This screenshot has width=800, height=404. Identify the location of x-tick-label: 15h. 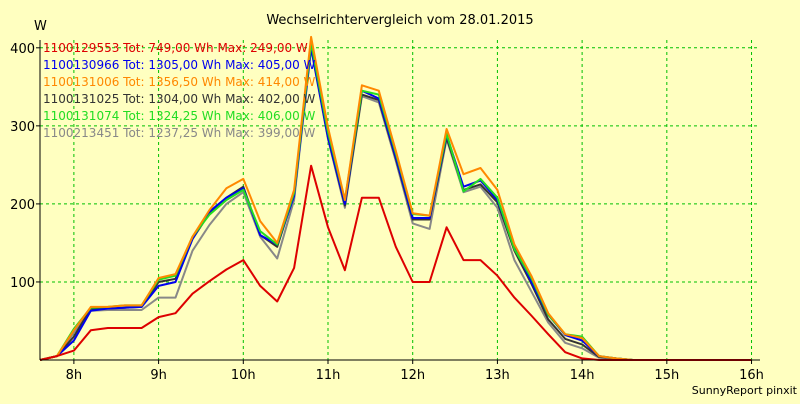
(666, 375).